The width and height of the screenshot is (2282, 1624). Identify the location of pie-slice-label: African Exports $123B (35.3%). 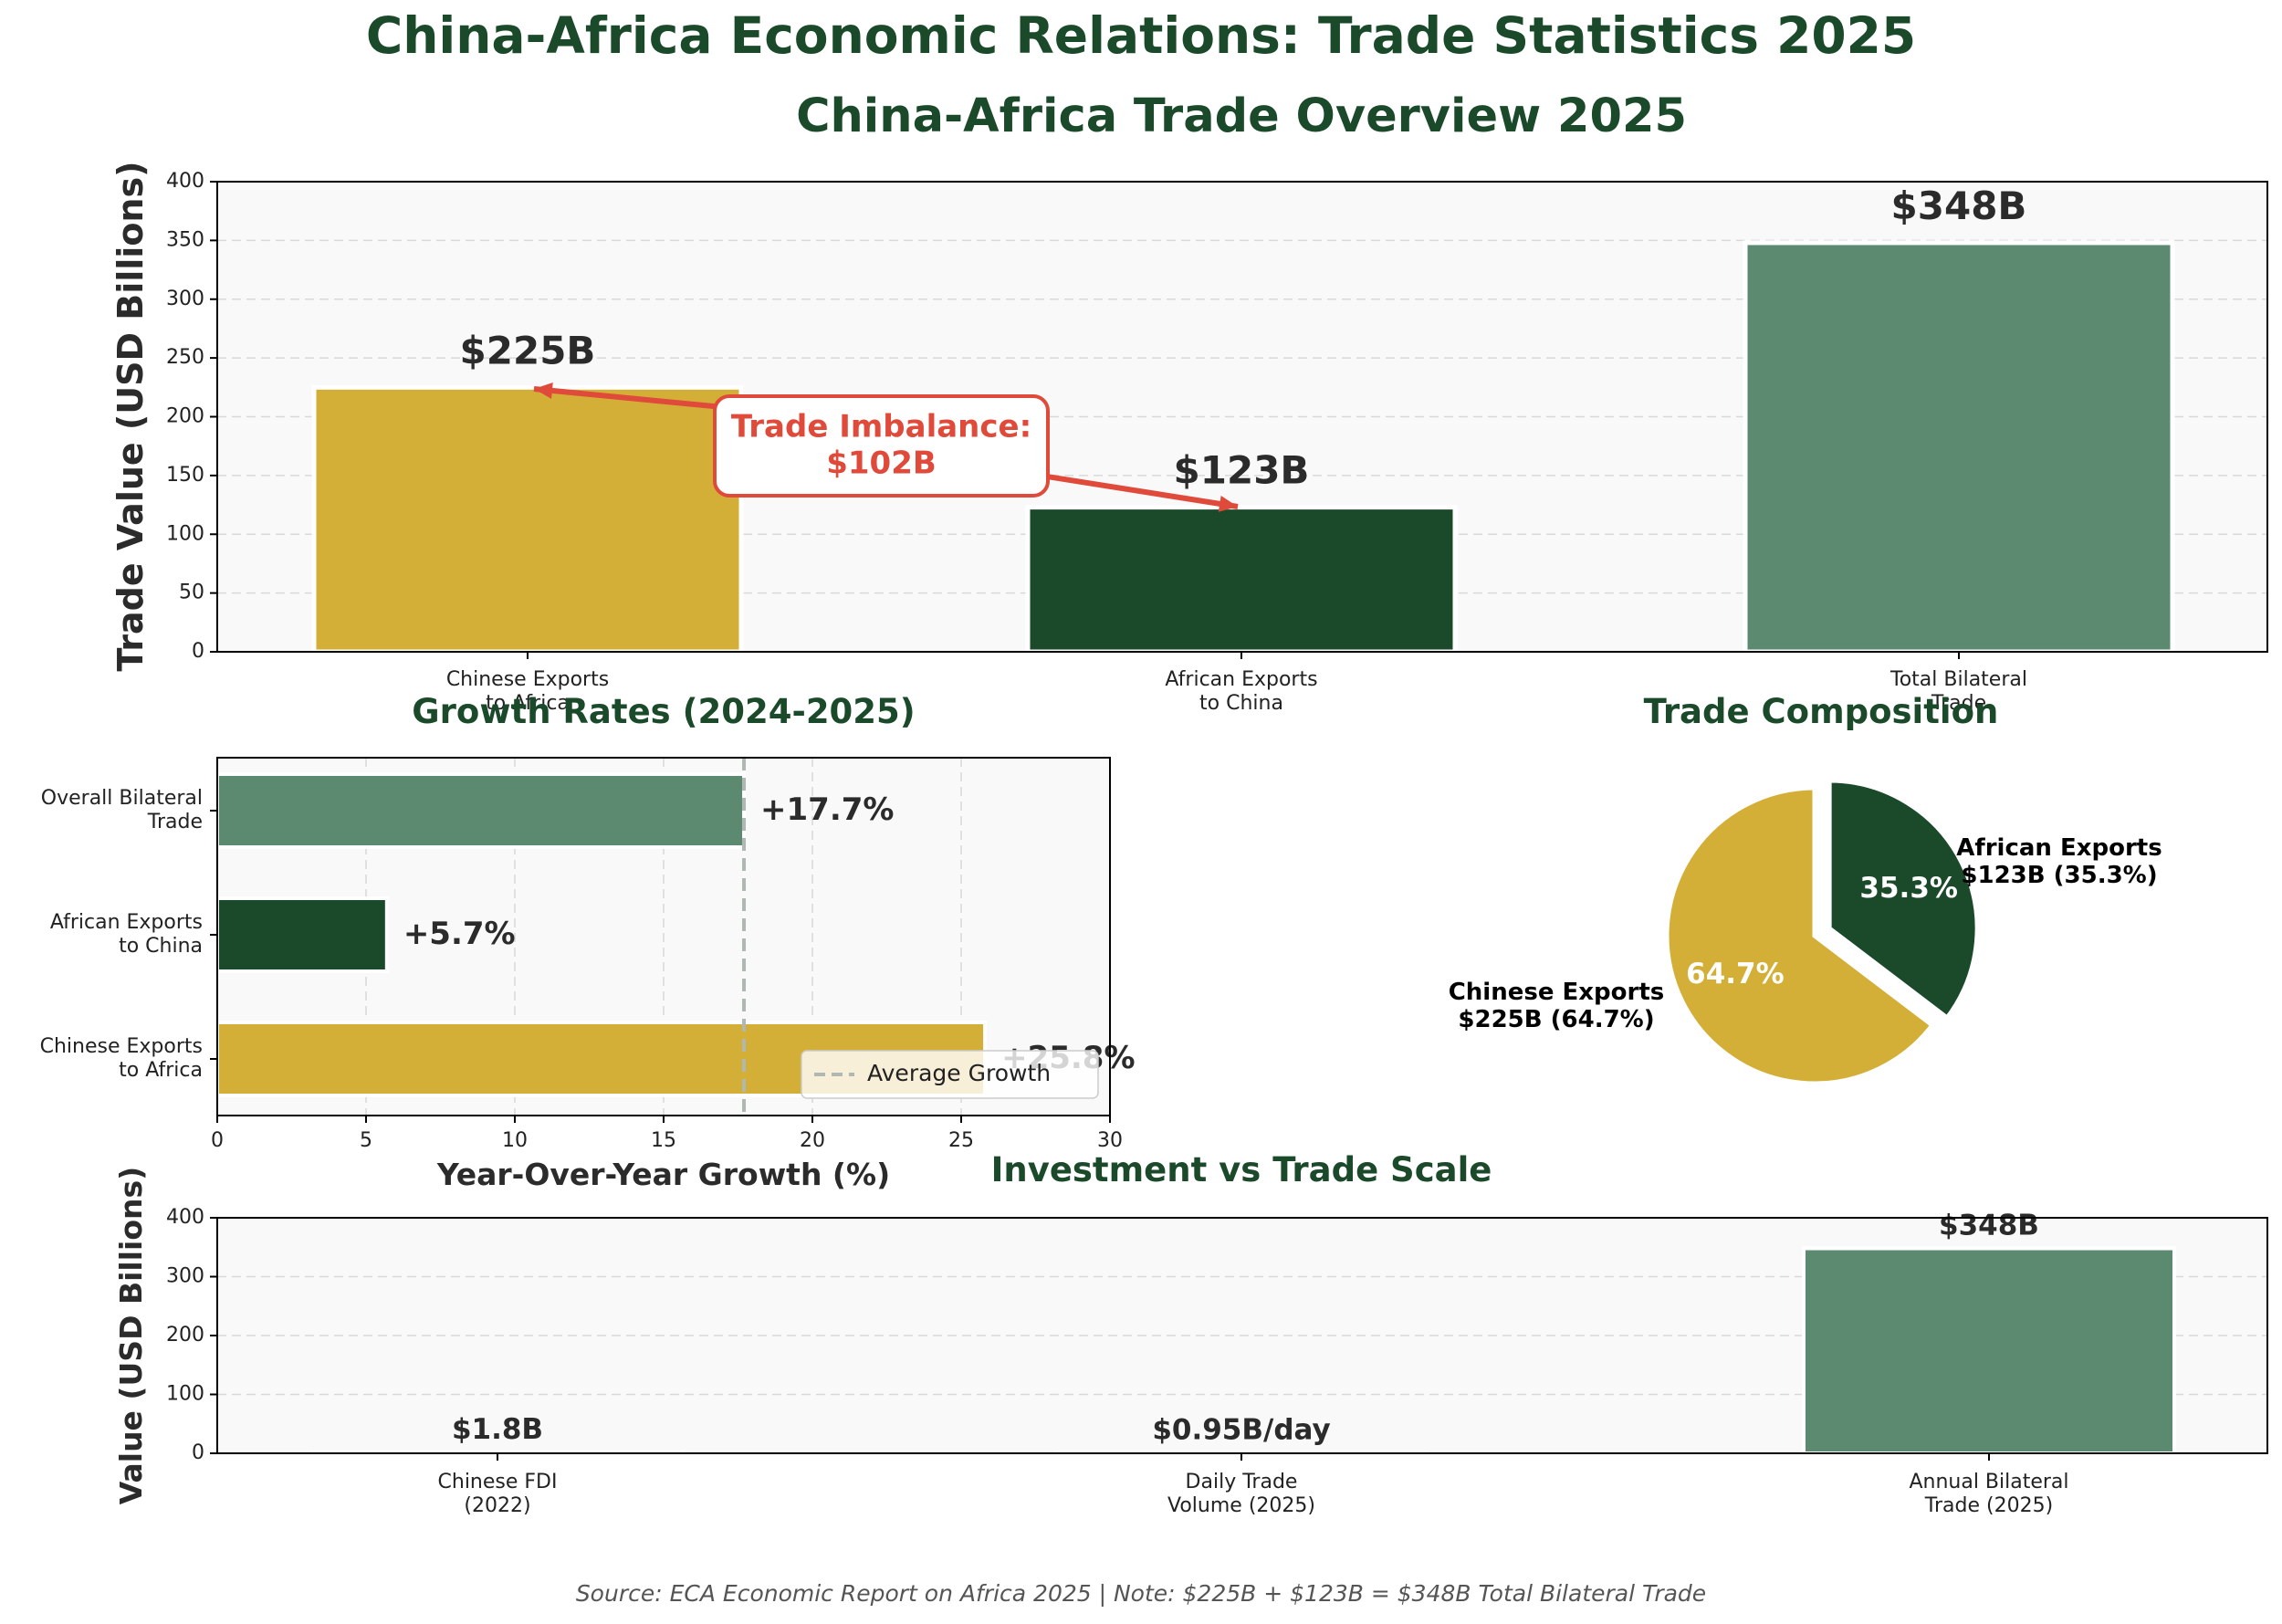
(2059, 860).